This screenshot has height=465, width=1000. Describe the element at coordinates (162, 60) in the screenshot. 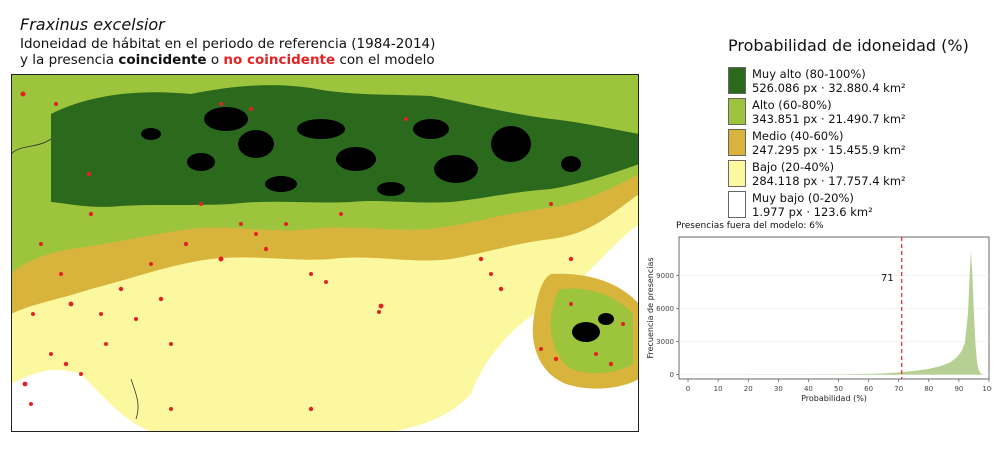

I see `subtitle-coincidente: coincidente` at that location.